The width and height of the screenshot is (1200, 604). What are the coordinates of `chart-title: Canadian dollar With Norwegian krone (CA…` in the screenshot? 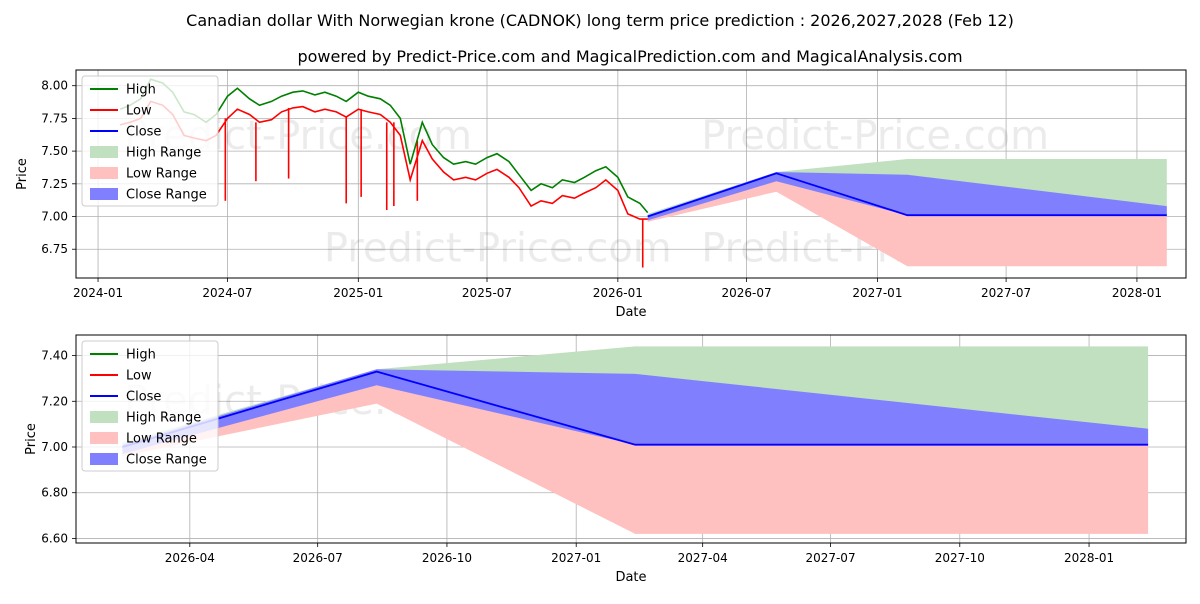 It's located at (600, 20).